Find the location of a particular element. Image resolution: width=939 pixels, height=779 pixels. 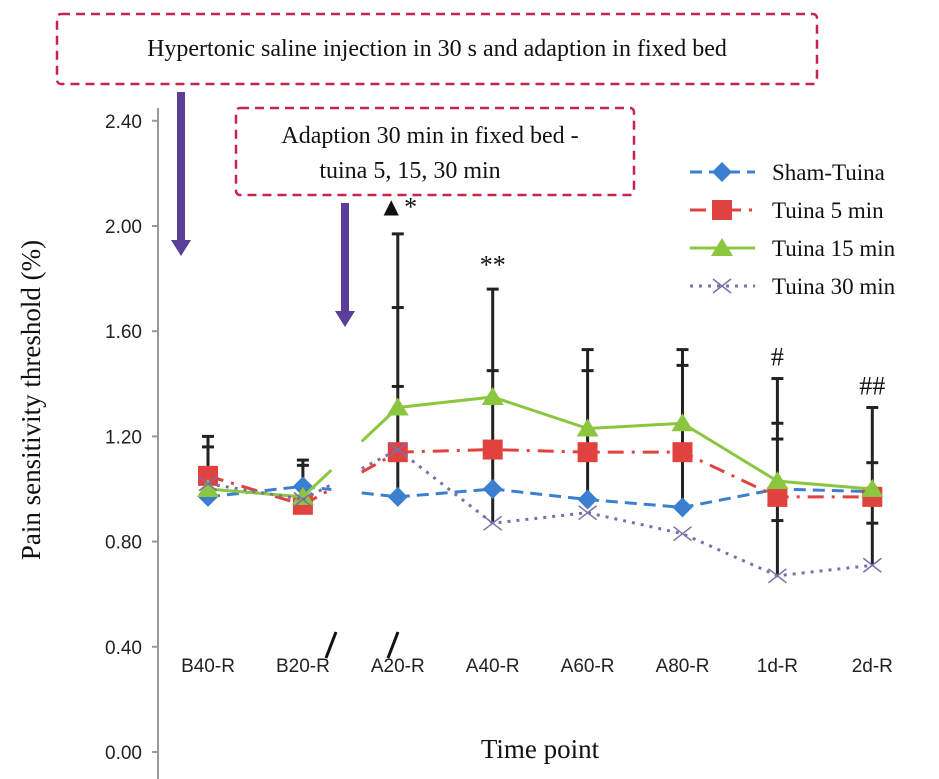

x-tick-label: A40-R is located at coordinates (493, 666).